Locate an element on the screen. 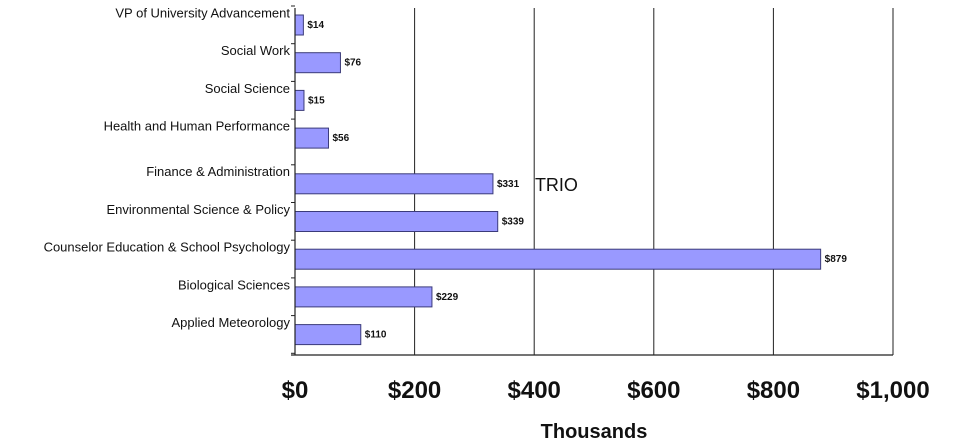  value-label: $110 is located at coordinates (376, 335).